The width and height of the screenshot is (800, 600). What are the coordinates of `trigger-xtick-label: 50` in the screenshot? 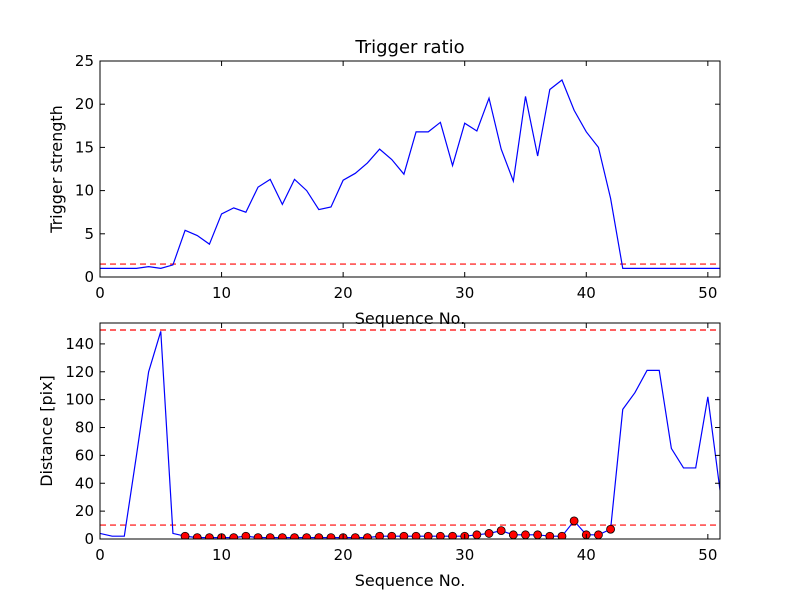 It's located at (707, 293).